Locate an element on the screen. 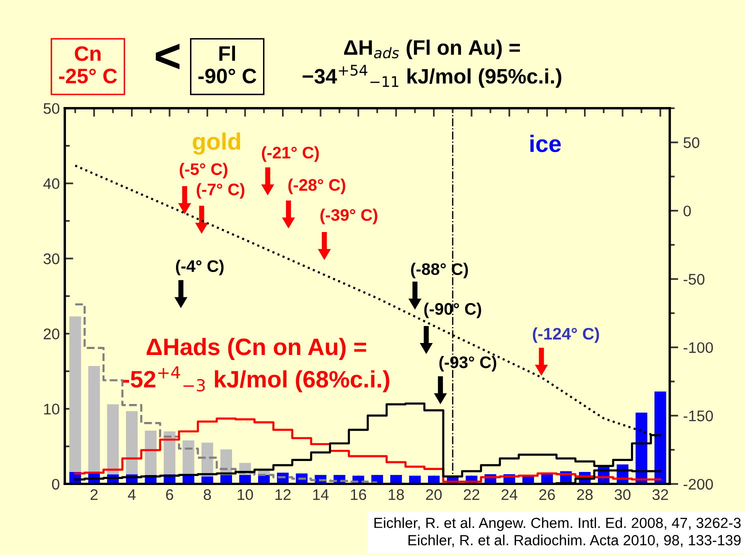 The width and height of the screenshot is (745, 555). annotation: (-39° C) is located at coordinates (349, 216).